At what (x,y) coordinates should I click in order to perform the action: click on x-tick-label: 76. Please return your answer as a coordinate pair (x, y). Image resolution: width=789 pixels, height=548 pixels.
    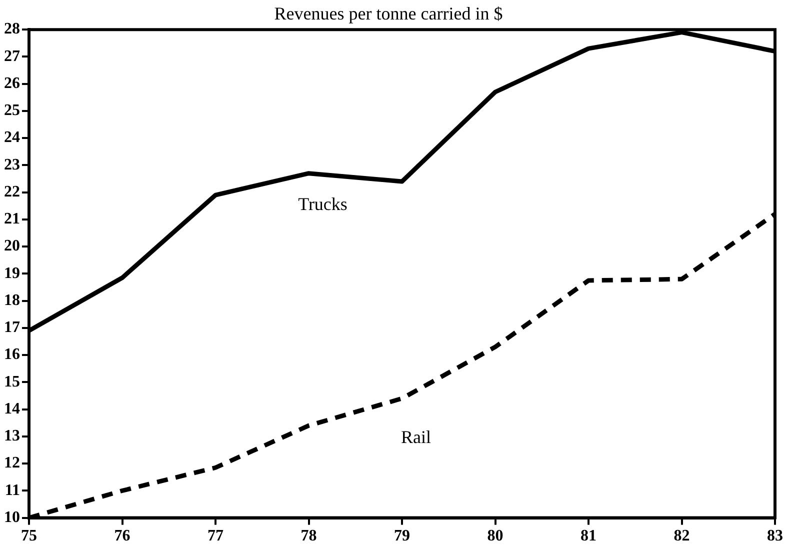
    Looking at the image, I should click on (122, 536).